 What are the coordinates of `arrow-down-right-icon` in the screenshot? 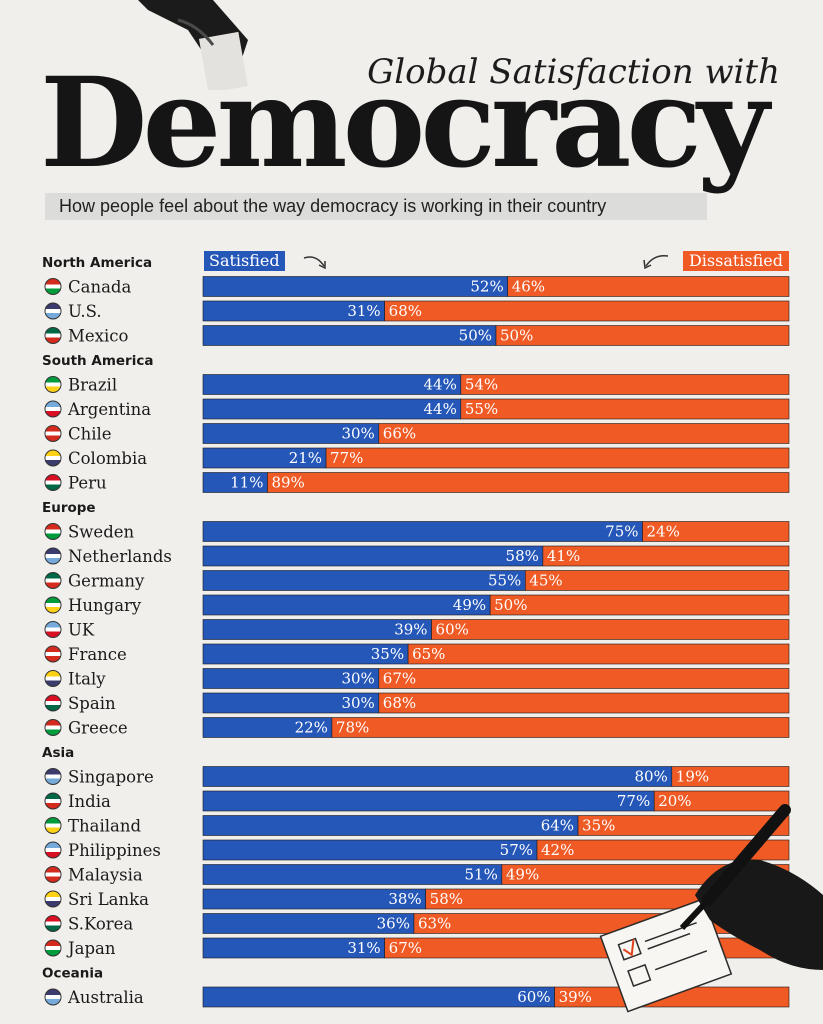 It's located at (314, 263).